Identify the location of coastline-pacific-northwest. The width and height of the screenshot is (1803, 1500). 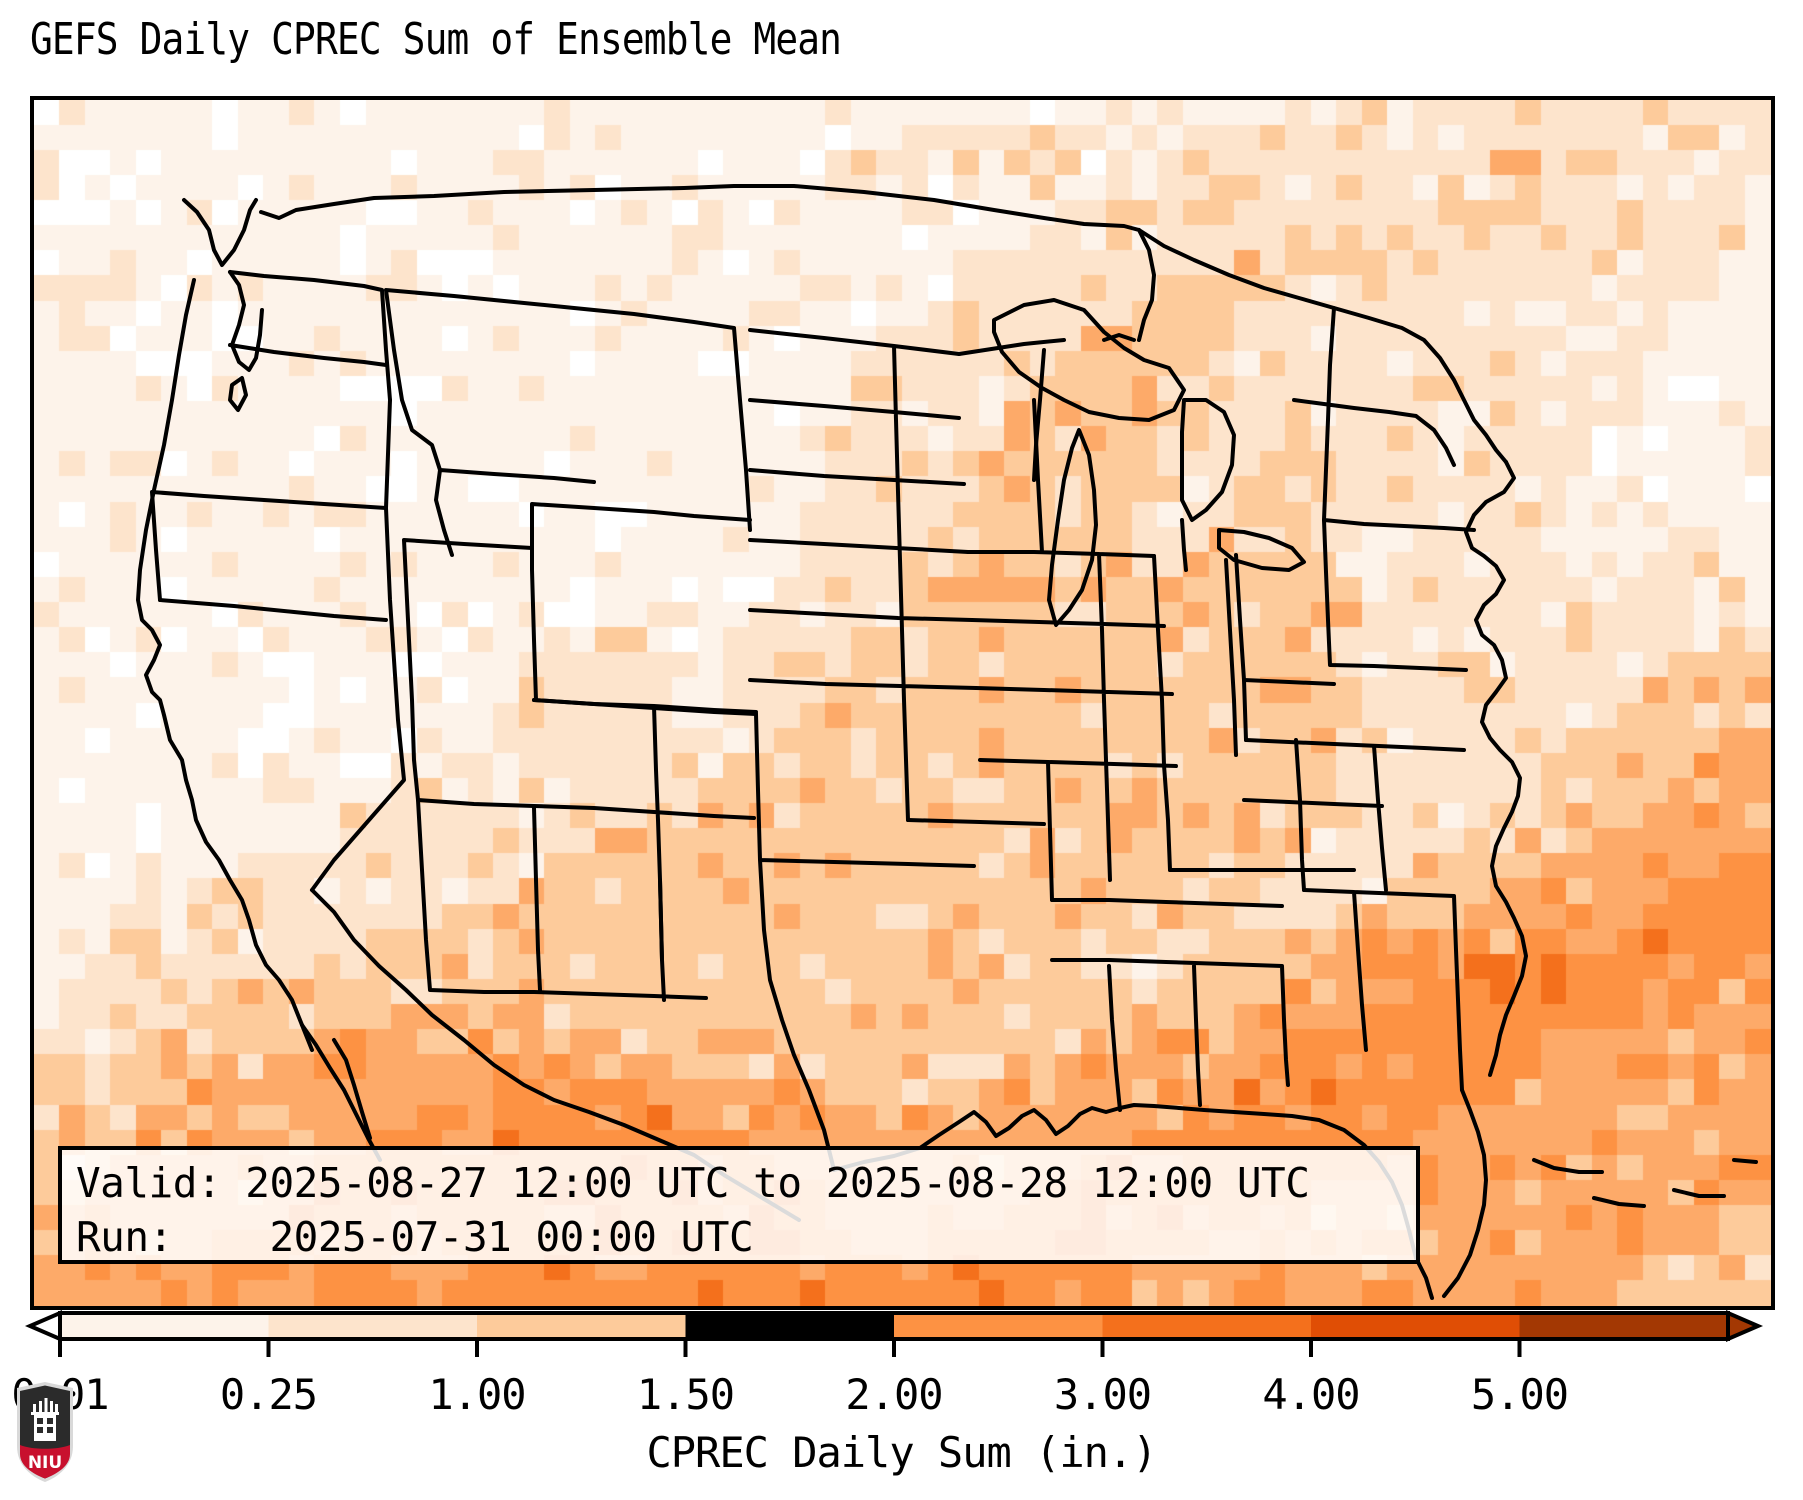
(223, 305).